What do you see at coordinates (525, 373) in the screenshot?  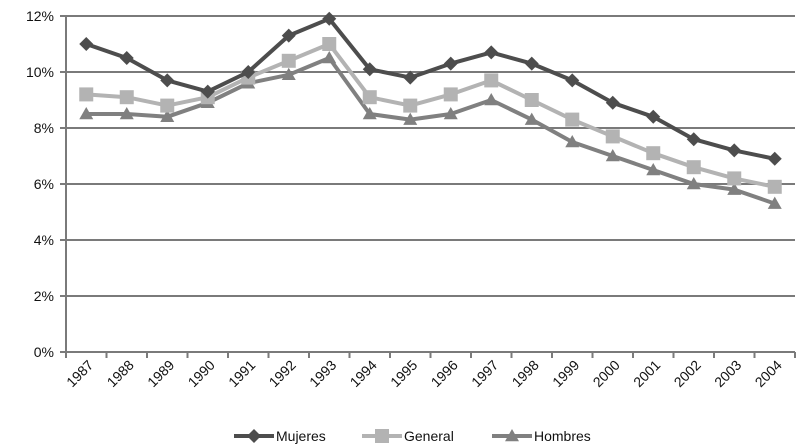 I see `x-tick-label: 1998` at bounding box center [525, 373].